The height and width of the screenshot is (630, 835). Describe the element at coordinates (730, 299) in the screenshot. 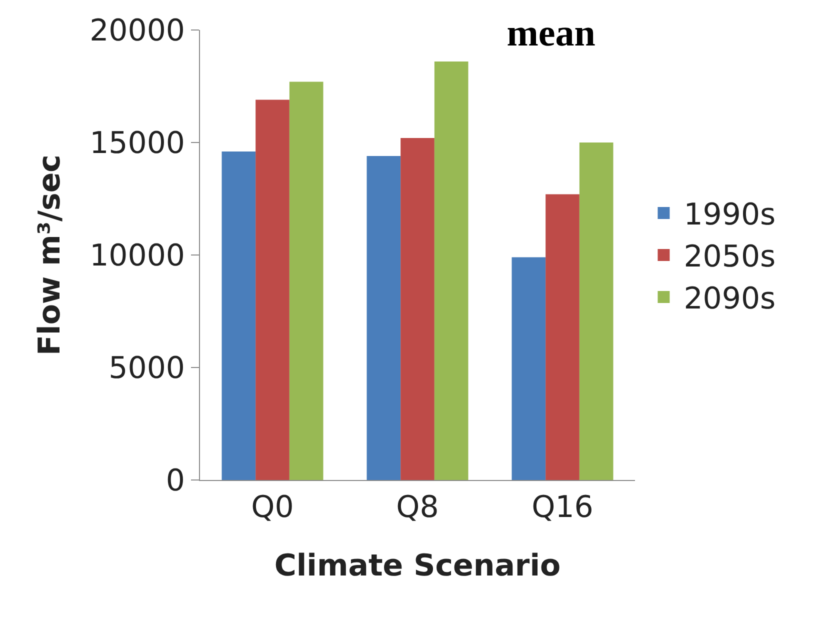

I see `legend-label: 2090s` at that location.